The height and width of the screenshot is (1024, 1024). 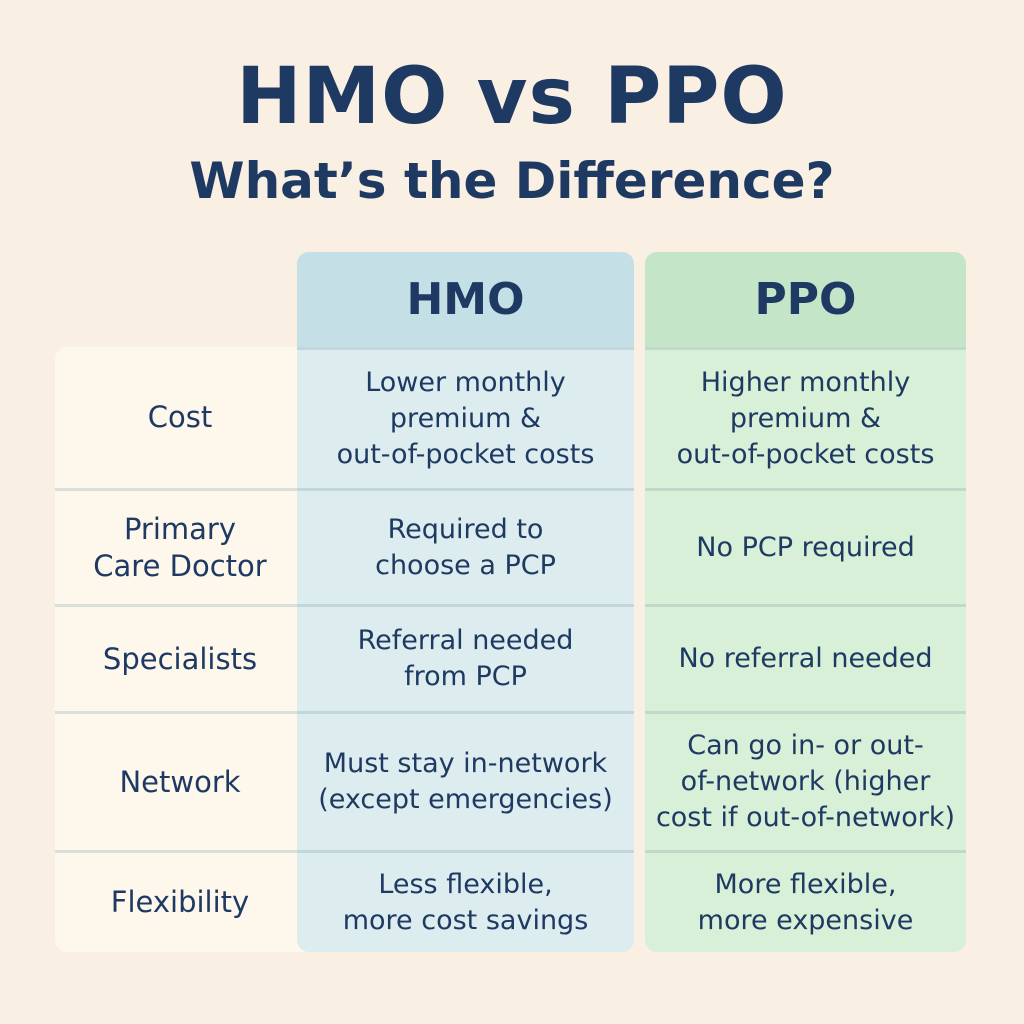 I want to click on hmo-header: HMO, so click(x=465, y=299).